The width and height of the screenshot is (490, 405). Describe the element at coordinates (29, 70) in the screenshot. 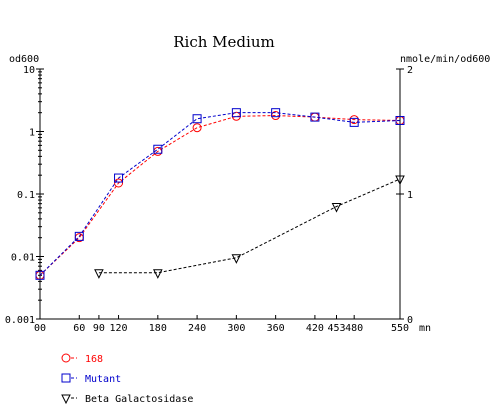

I see `y-left-tick-label: 10` at that location.